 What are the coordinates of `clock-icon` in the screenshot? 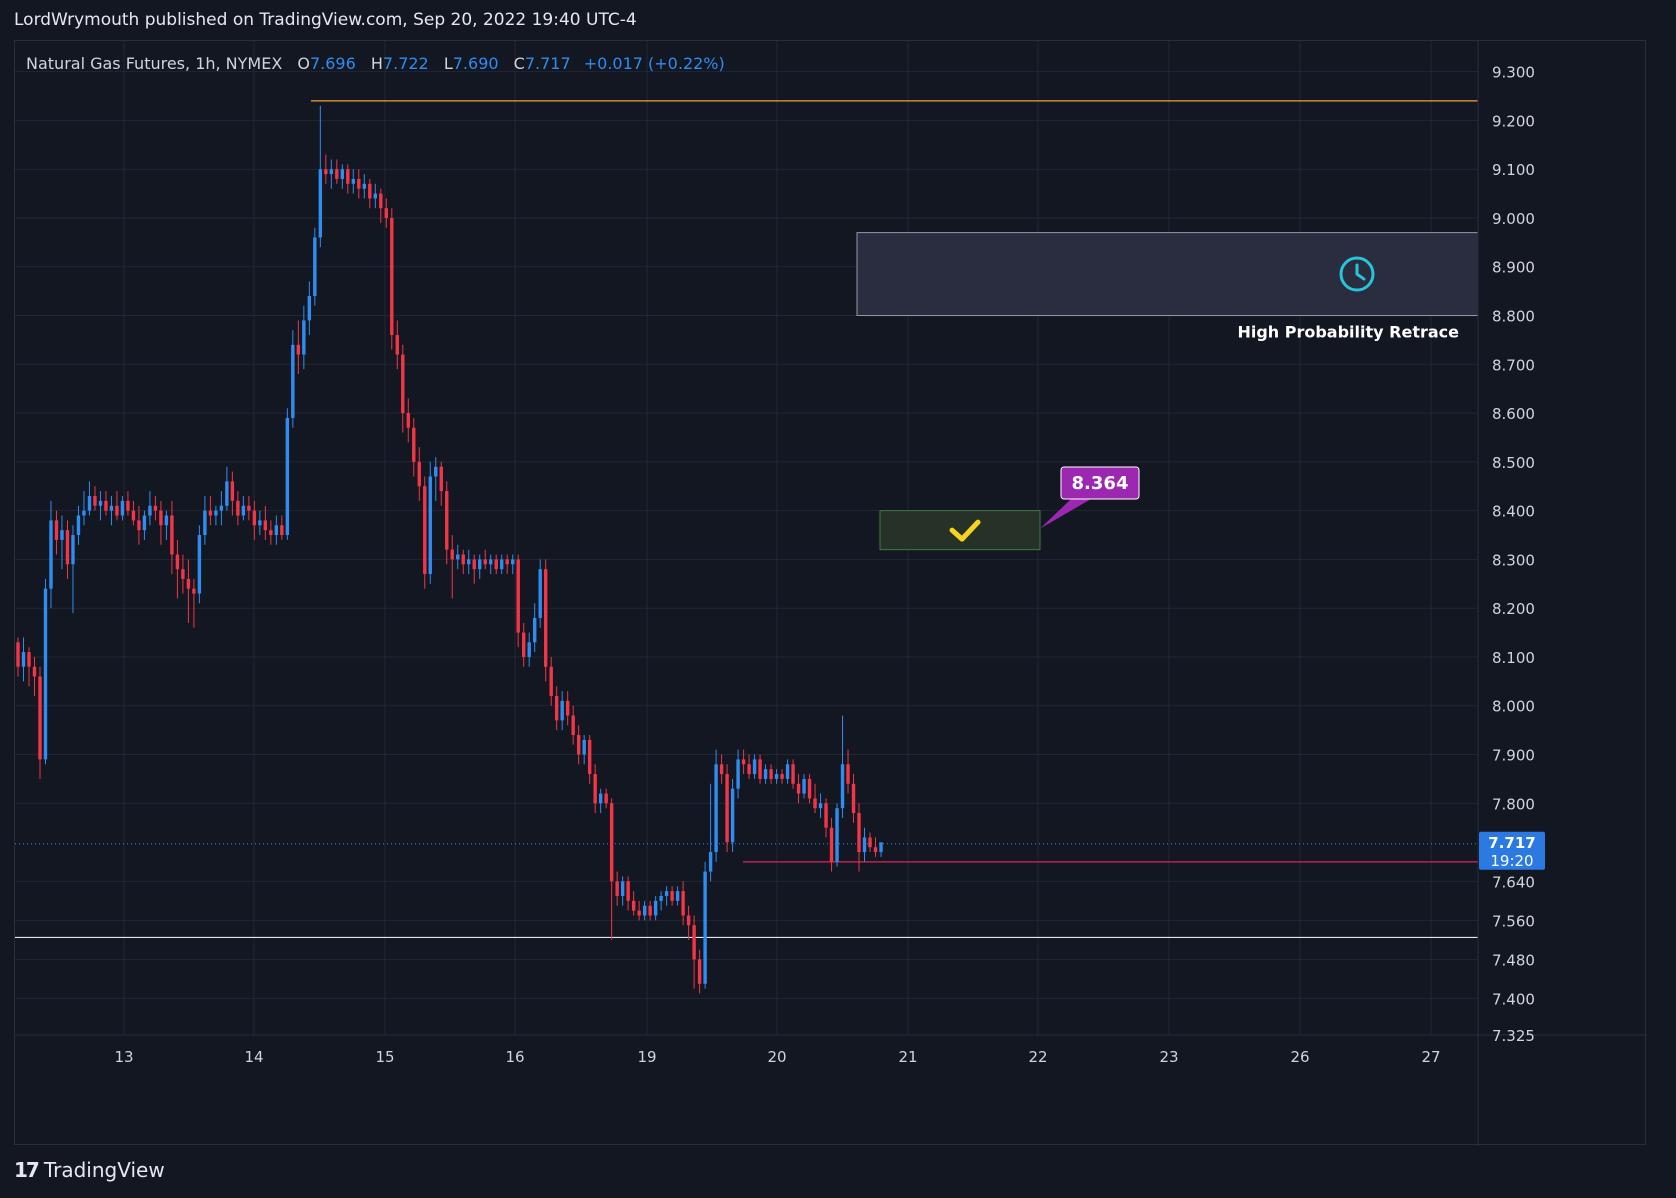 It's located at (1357, 274).